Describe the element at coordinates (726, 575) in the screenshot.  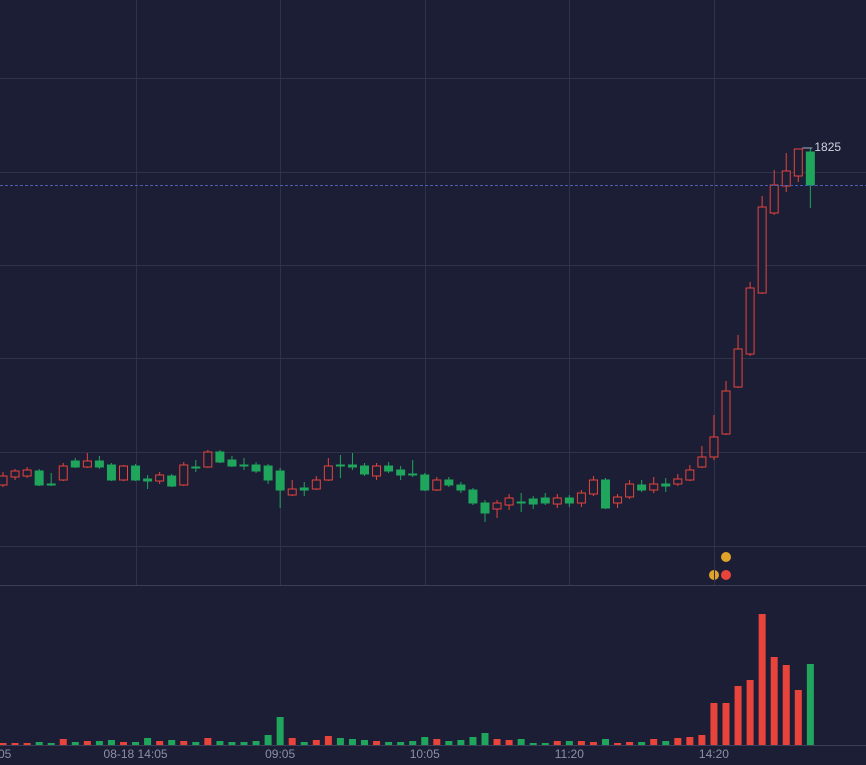
I see `event-marker` at that location.